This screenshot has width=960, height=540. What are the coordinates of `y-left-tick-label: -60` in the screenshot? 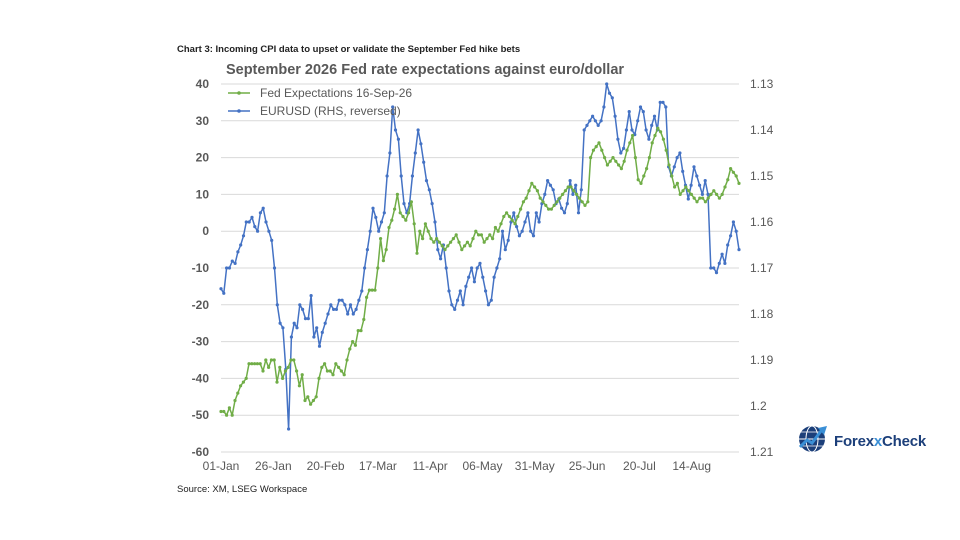 It's located at (201, 452).